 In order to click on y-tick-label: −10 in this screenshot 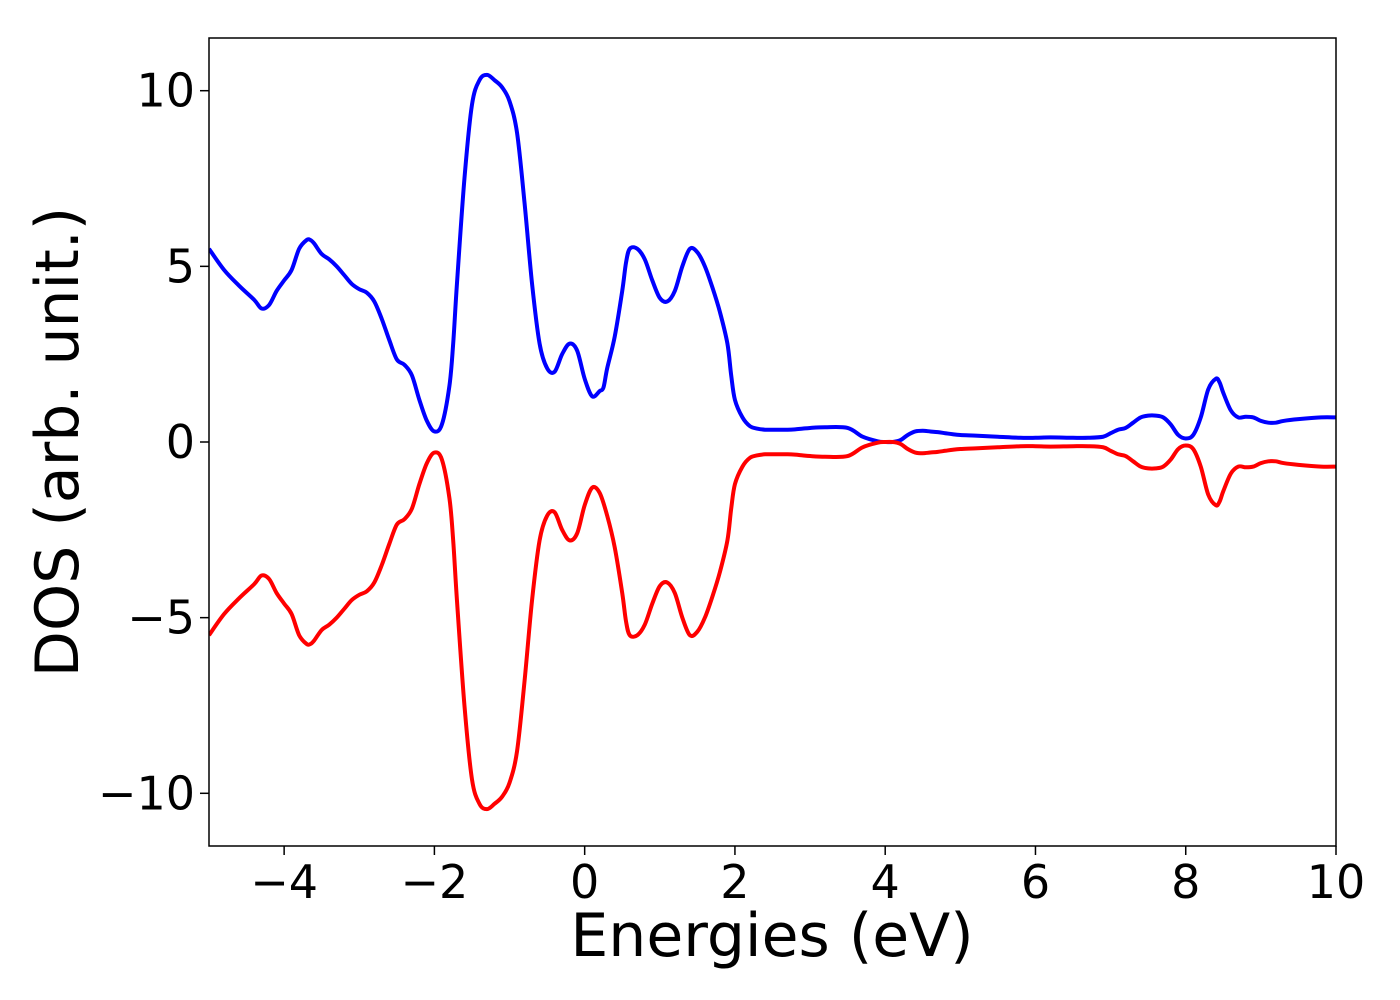, I will do `click(146, 793)`.